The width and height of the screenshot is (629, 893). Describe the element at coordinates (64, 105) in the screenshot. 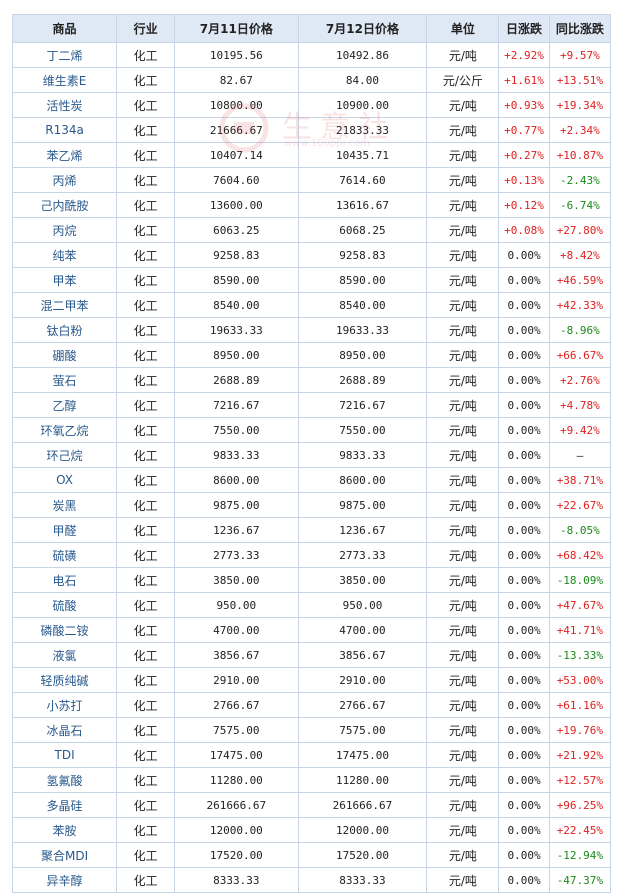

I see `product-name-link: 活性炭` at that location.